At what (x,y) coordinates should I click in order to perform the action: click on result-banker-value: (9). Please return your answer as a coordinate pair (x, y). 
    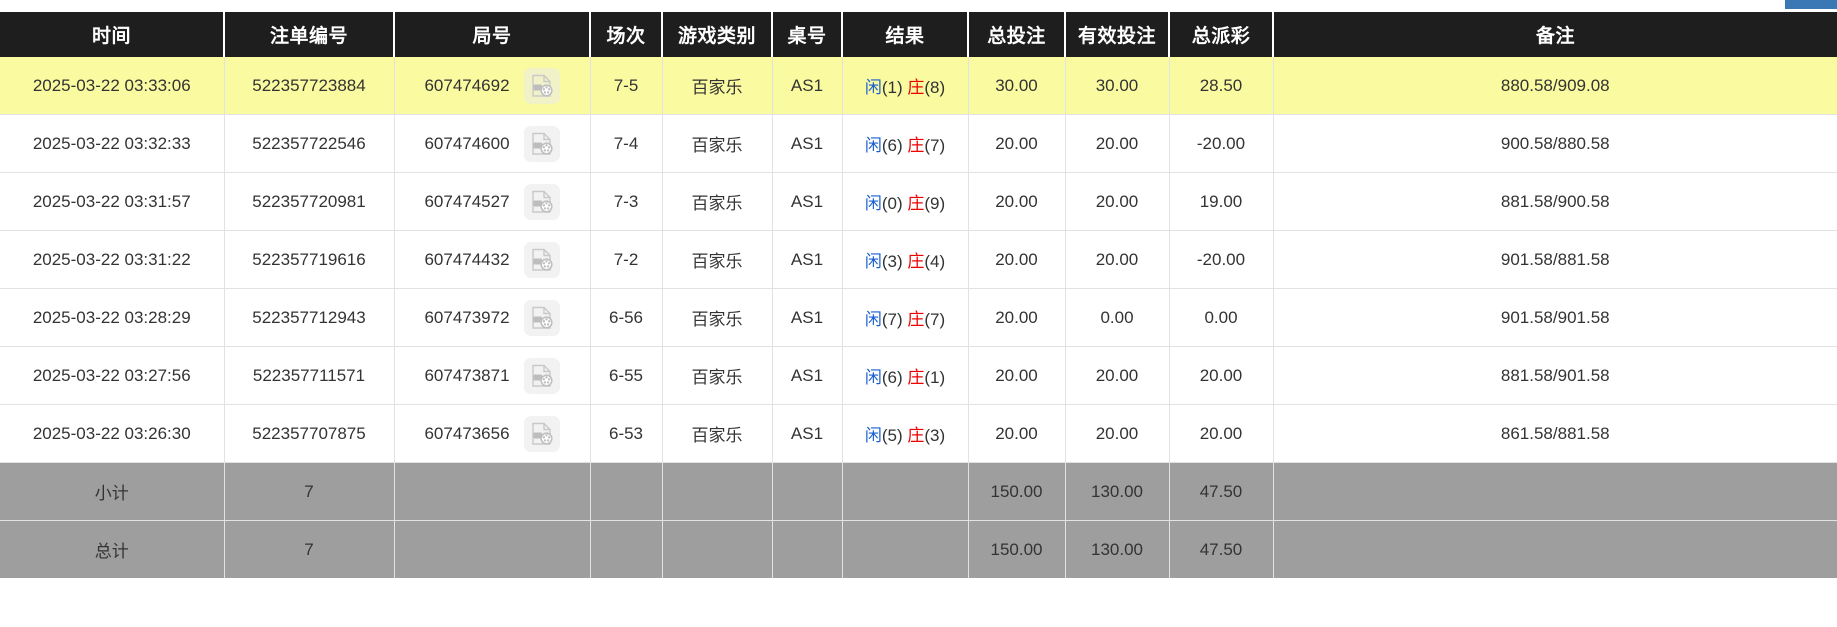
    Looking at the image, I should click on (935, 203).